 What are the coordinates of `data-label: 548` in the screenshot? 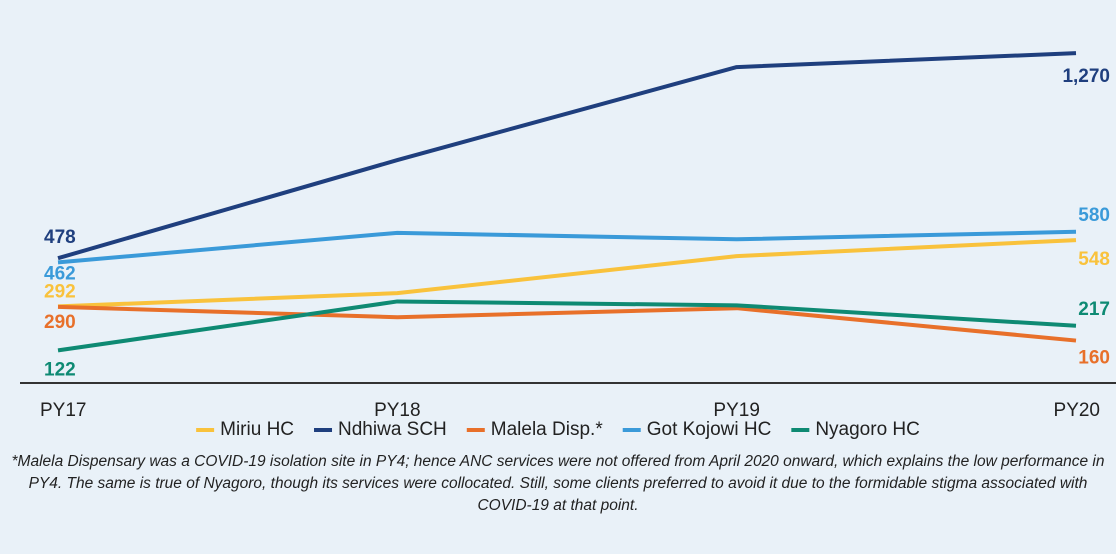 It's located at (1094, 259).